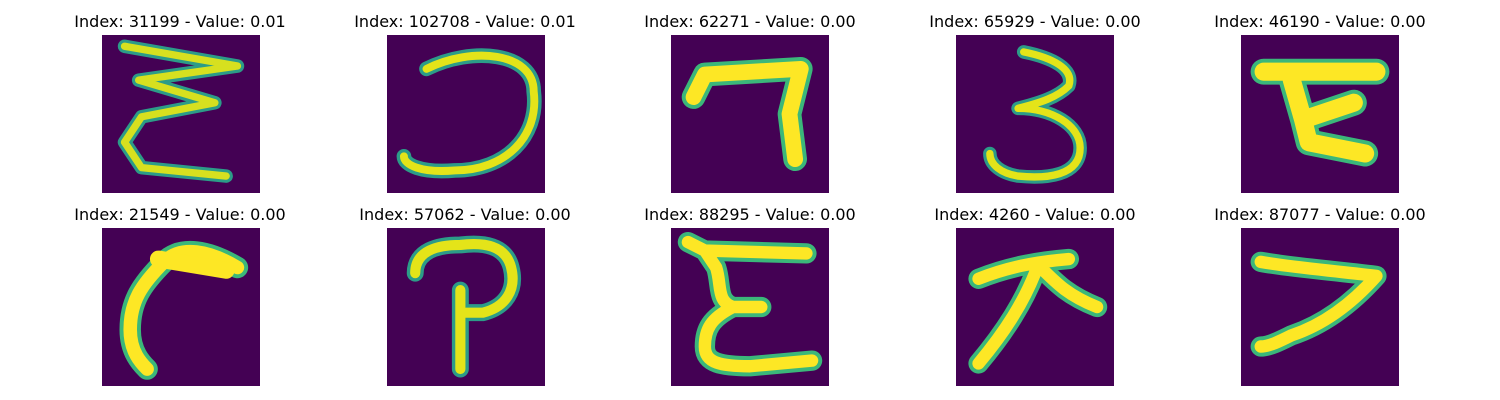  What do you see at coordinates (750, 214) in the screenshot?
I see `panel-title: Index: 88295 - Value: 0.00` at bounding box center [750, 214].